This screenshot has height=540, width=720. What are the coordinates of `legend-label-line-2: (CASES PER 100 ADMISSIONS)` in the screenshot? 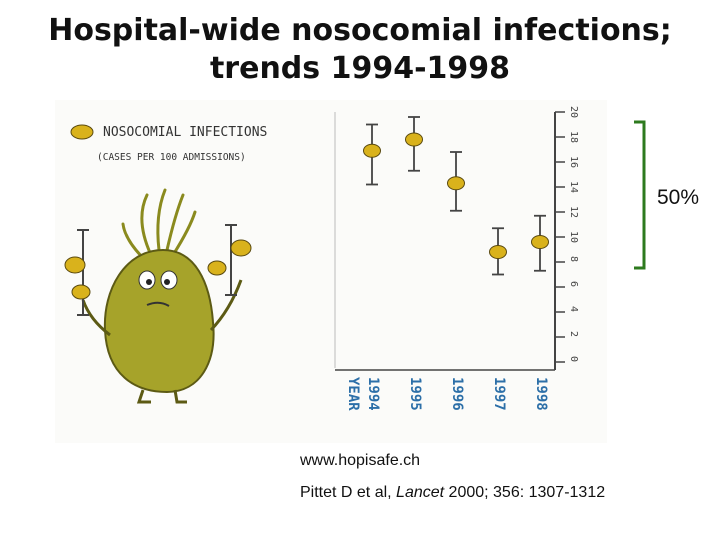 It's located at (171, 157).